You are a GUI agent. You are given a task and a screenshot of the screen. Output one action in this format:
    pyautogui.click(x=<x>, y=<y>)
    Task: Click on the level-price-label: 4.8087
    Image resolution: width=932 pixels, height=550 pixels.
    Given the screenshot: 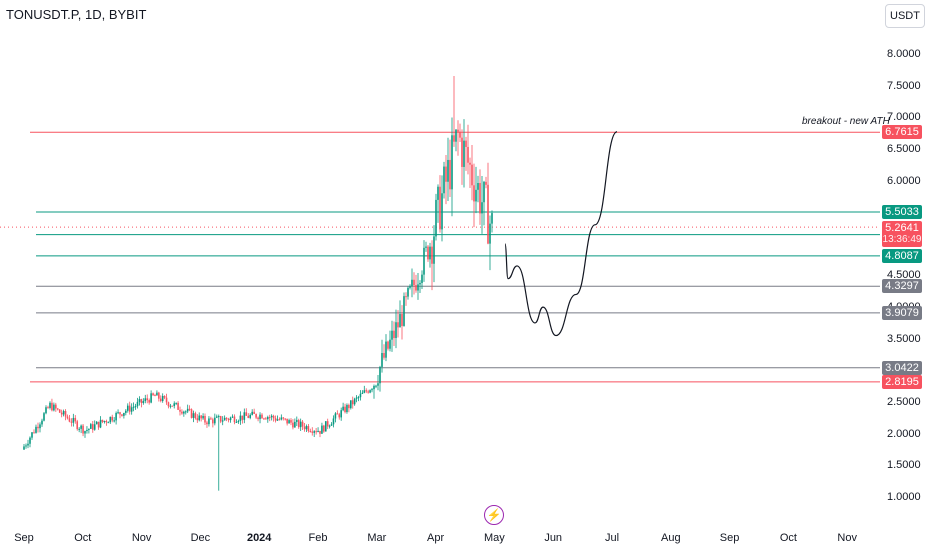 What is the action you would take?
    pyautogui.click(x=902, y=255)
    